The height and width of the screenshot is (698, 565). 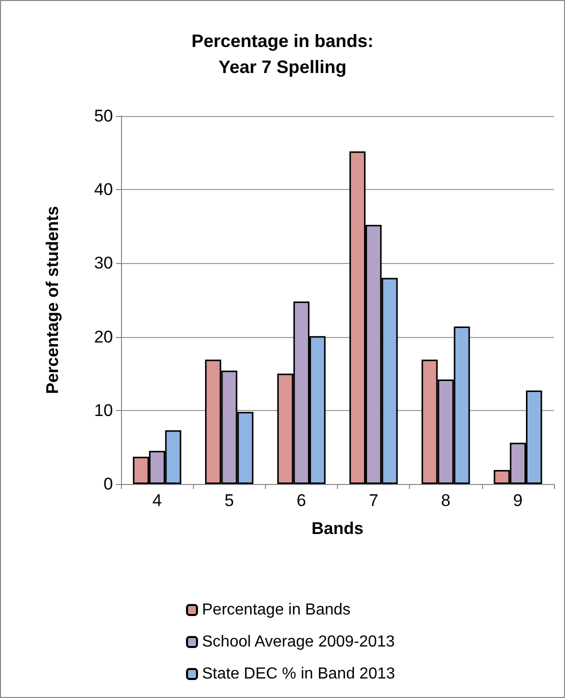 What do you see at coordinates (108, 484) in the screenshot?
I see `y-tick-label: 0` at bounding box center [108, 484].